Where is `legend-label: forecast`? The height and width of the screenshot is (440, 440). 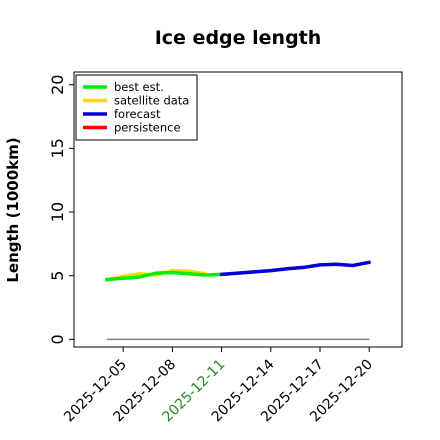 legend-label: forecast is located at coordinates (137, 114).